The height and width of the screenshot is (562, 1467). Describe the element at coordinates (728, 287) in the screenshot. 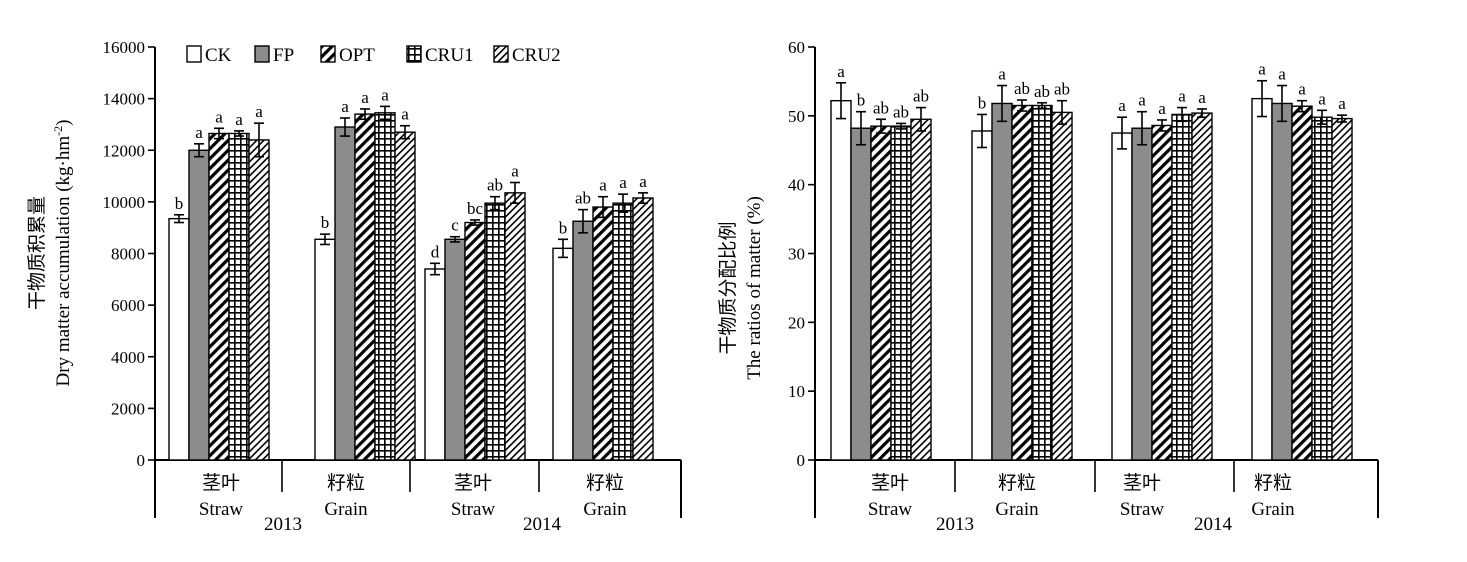

I see `right-ylabel-cn: 干物质分配比例` at that location.